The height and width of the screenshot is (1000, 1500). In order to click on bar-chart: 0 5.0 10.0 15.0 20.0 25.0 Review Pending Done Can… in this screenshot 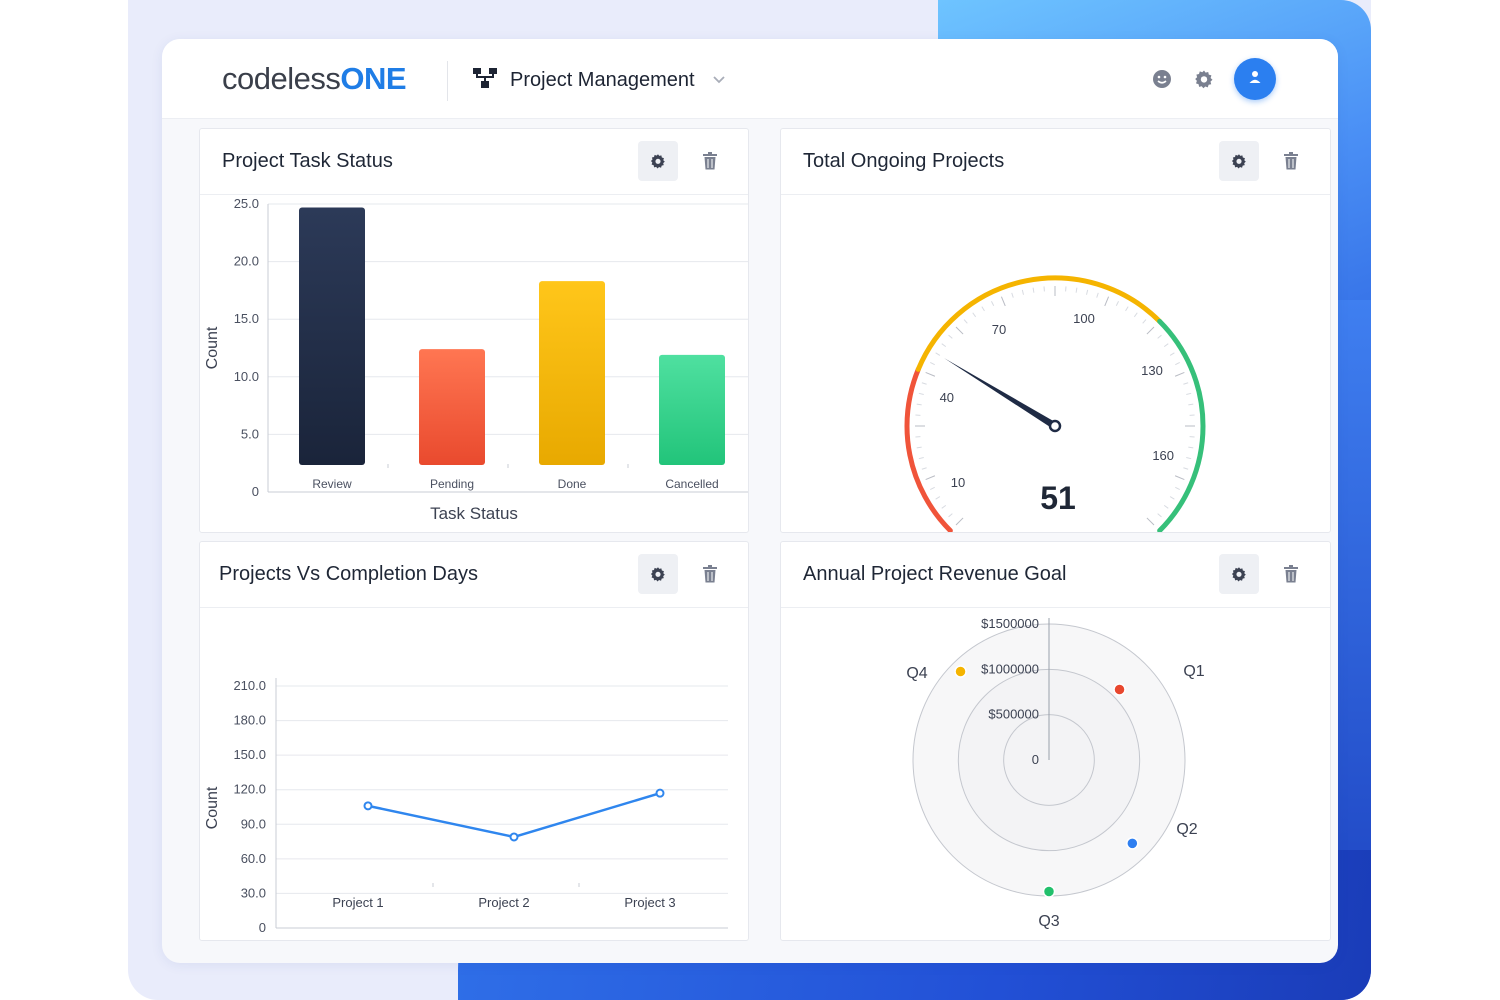, I will do `click(476, 359)`.